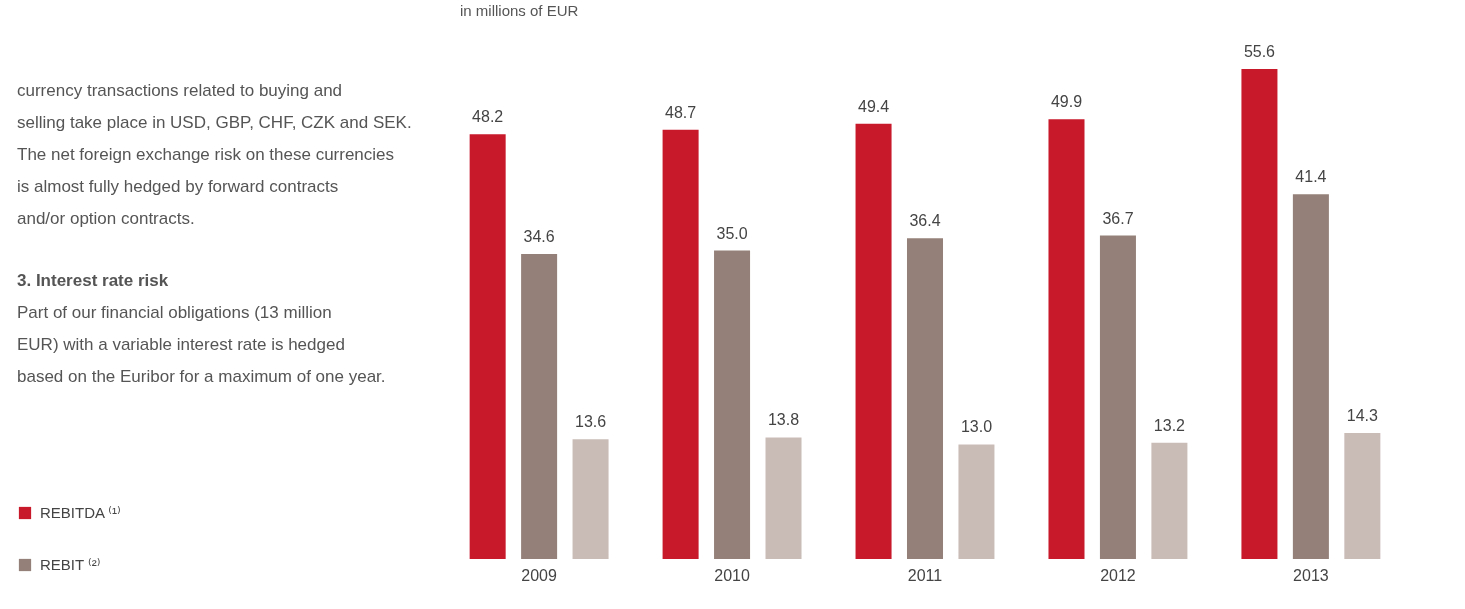 This screenshot has height=609, width=1465. Describe the element at coordinates (732, 575) in the screenshot. I see `x-tick-label: 2010` at that location.